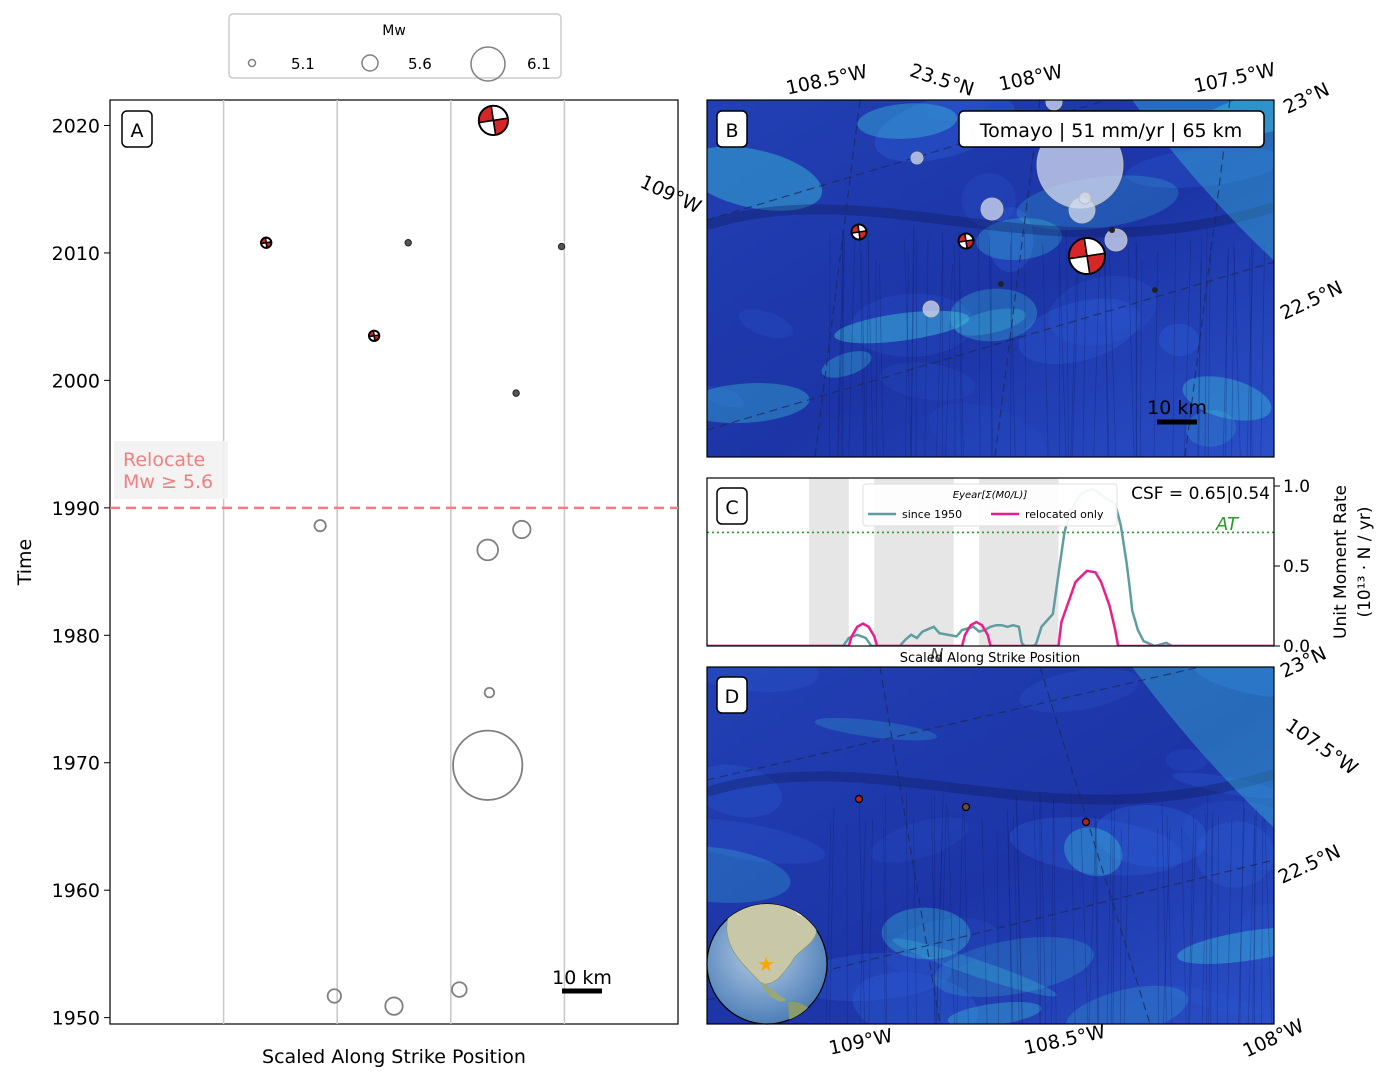  I want to click on panel-d-letter: D, so click(732, 697).